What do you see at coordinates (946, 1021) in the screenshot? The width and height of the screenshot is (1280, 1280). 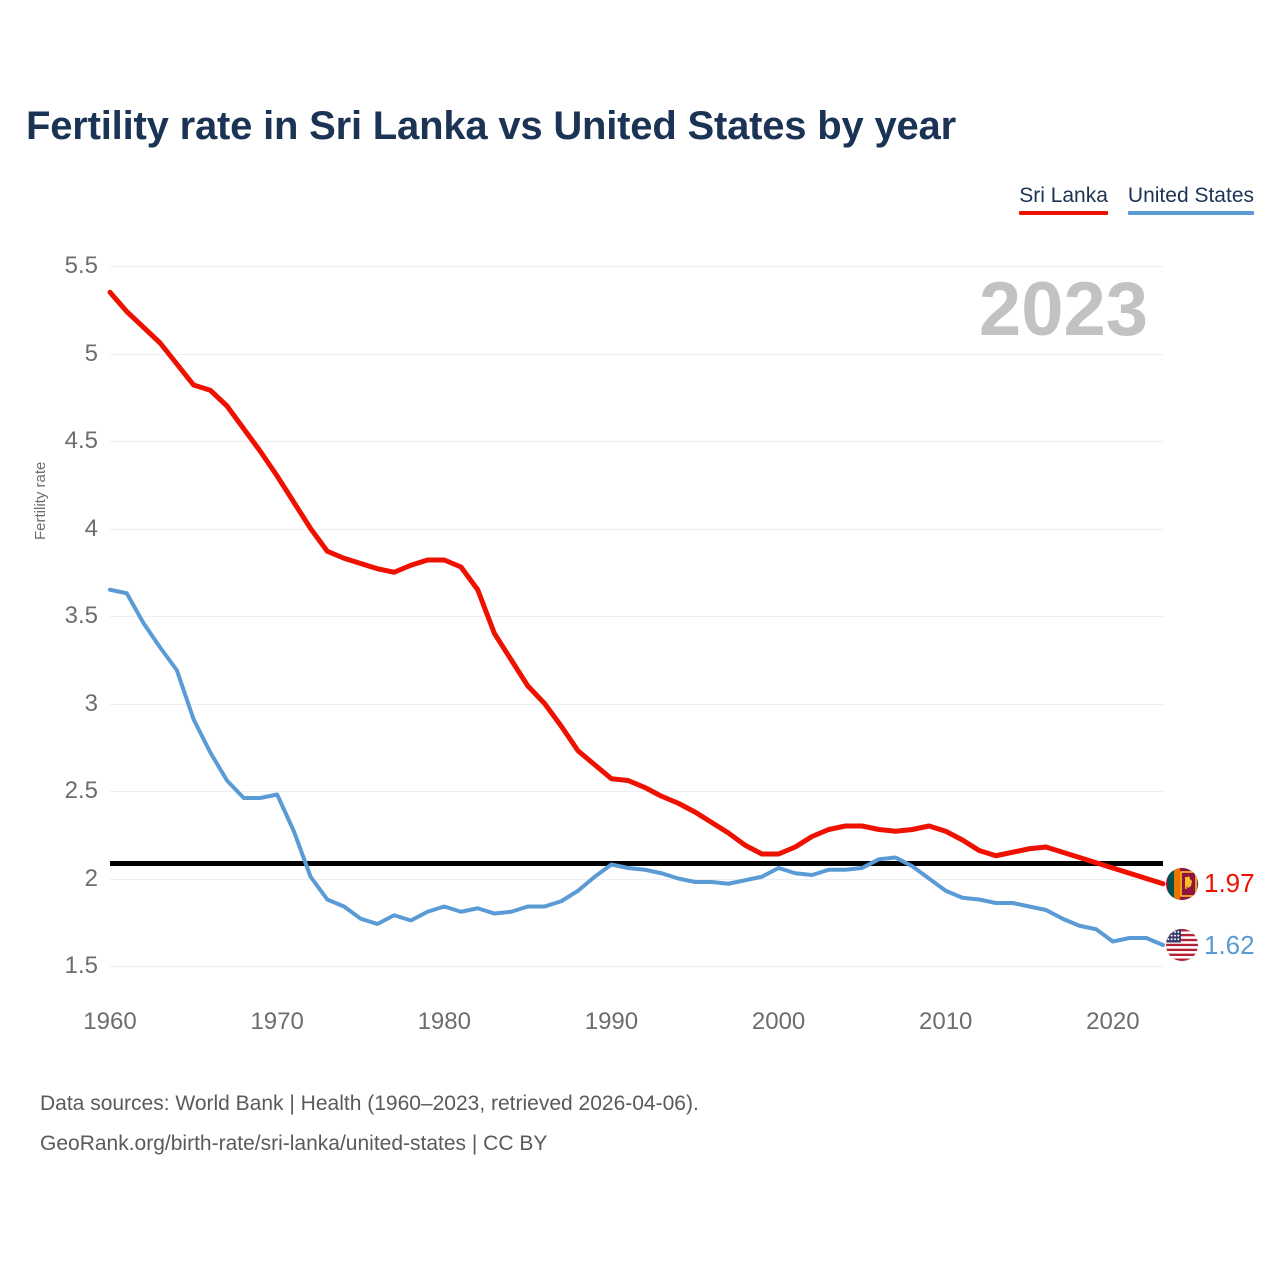 I see `x-tick-label: 2010` at bounding box center [946, 1021].